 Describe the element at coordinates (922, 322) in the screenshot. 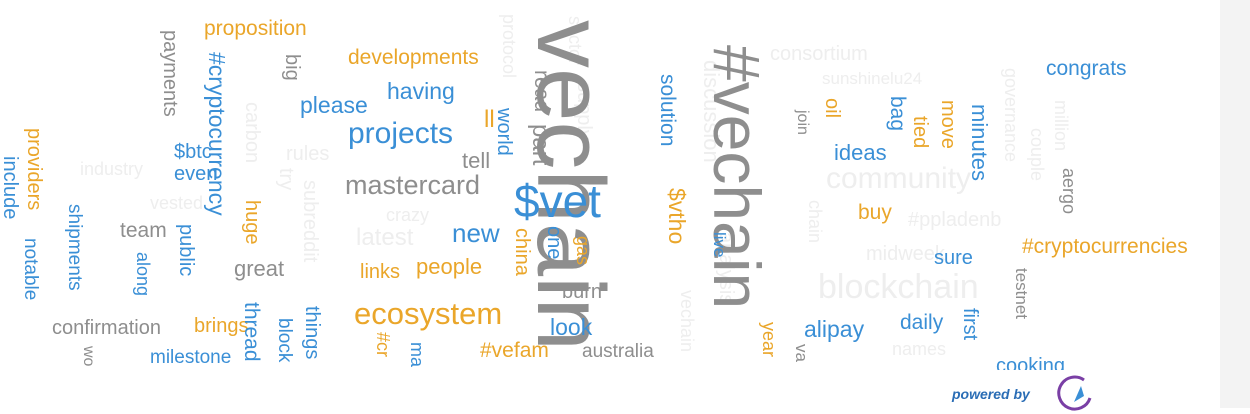

I see `cloud-word: daily` at that location.